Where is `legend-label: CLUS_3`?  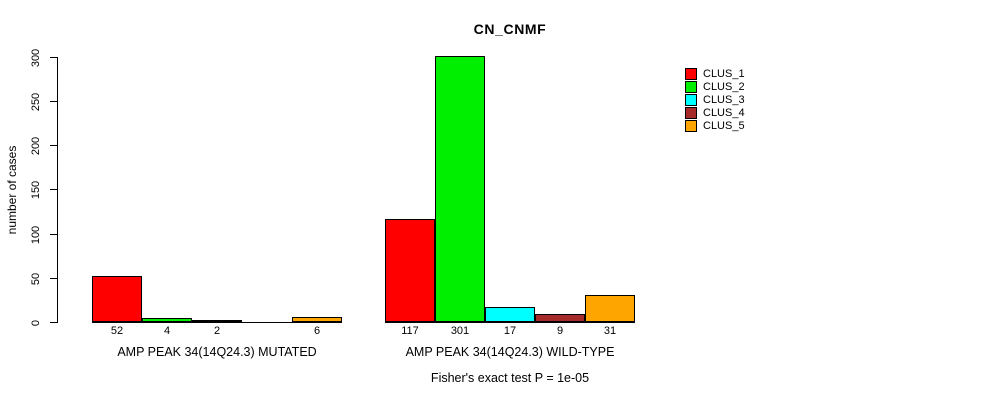 legend-label: CLUS_3 is located at coordinates (724, 99).